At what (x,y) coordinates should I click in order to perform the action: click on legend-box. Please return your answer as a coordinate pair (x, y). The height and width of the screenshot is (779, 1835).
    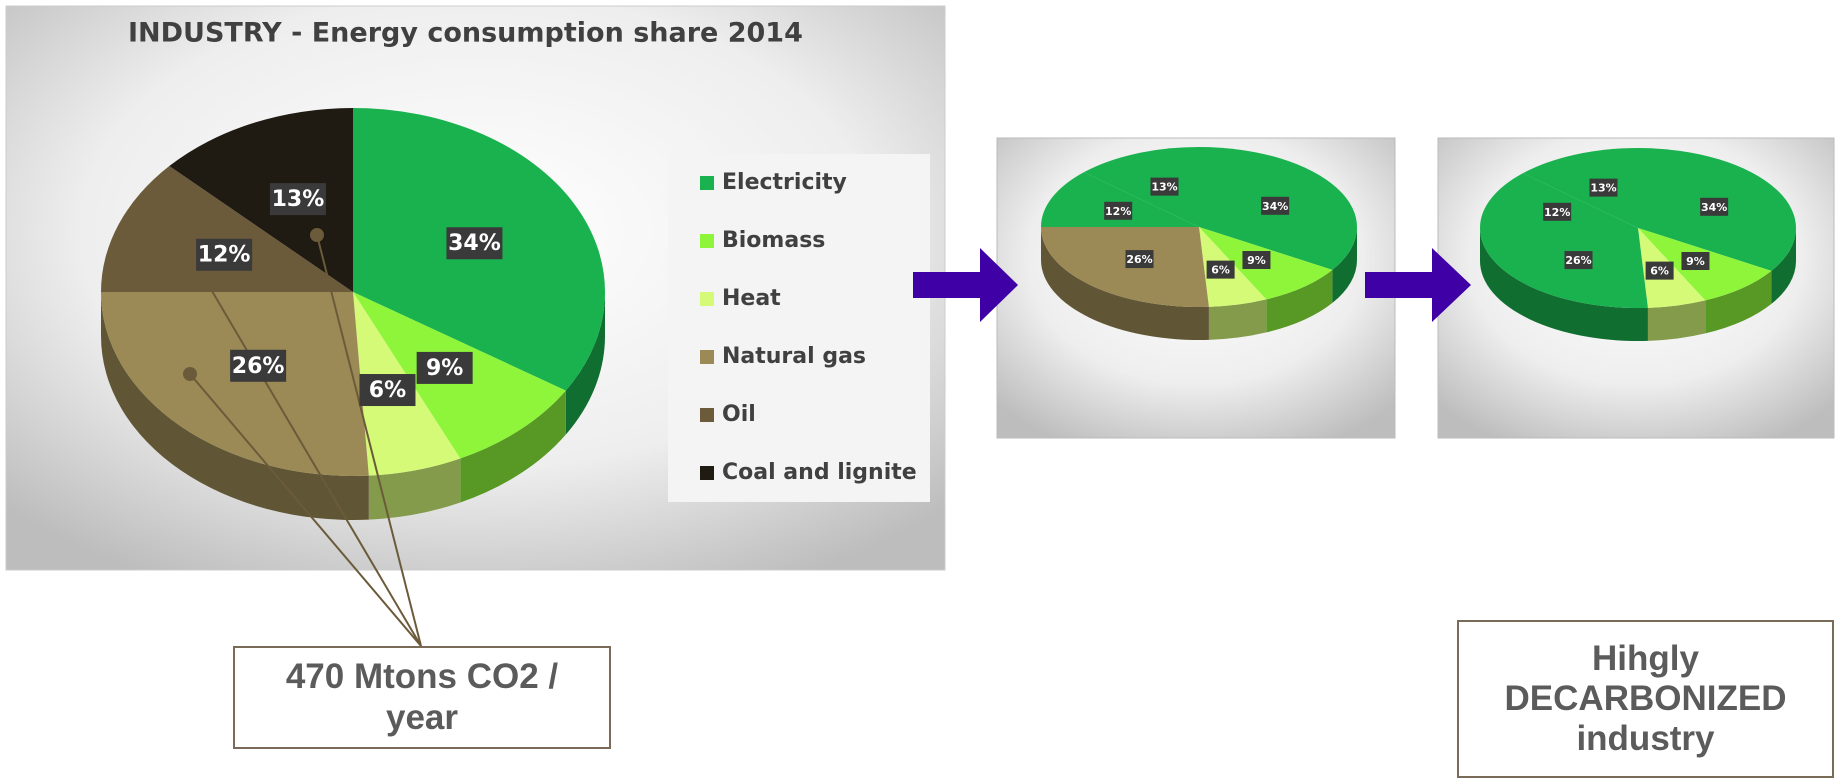
    Looking at the image, I should click on (799, 328).